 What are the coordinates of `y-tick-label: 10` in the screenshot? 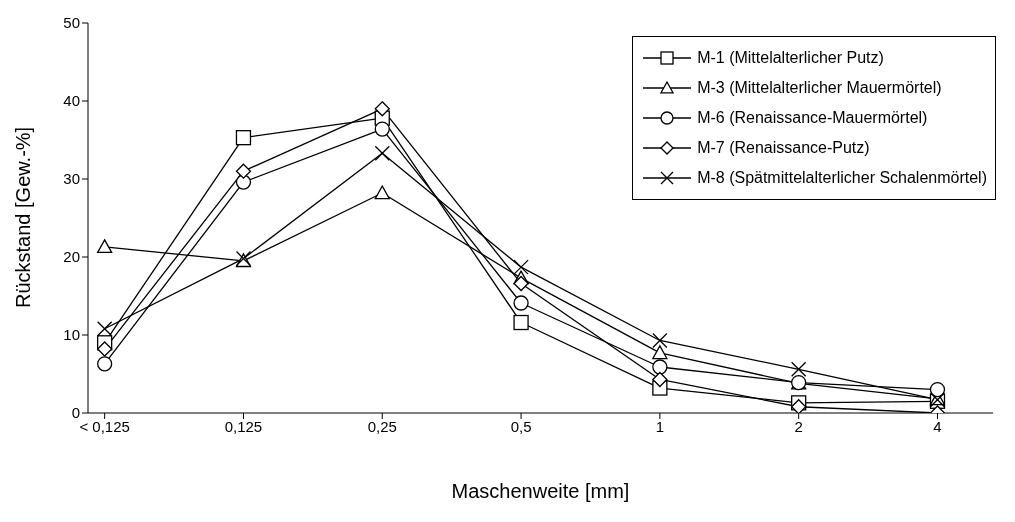 It's located at (71, 335).